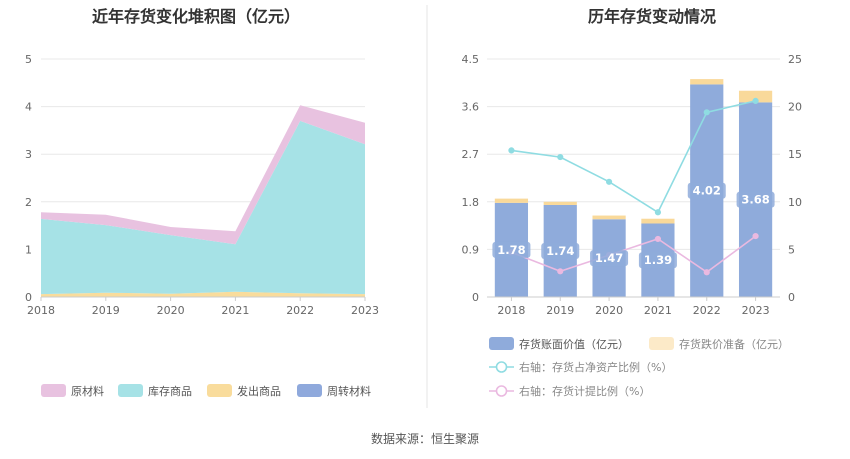  What do you see at coordinates (471, 249) in the screenshot?
I see `y-left-tick-label: 0.9` at bounding box center [471, 249].